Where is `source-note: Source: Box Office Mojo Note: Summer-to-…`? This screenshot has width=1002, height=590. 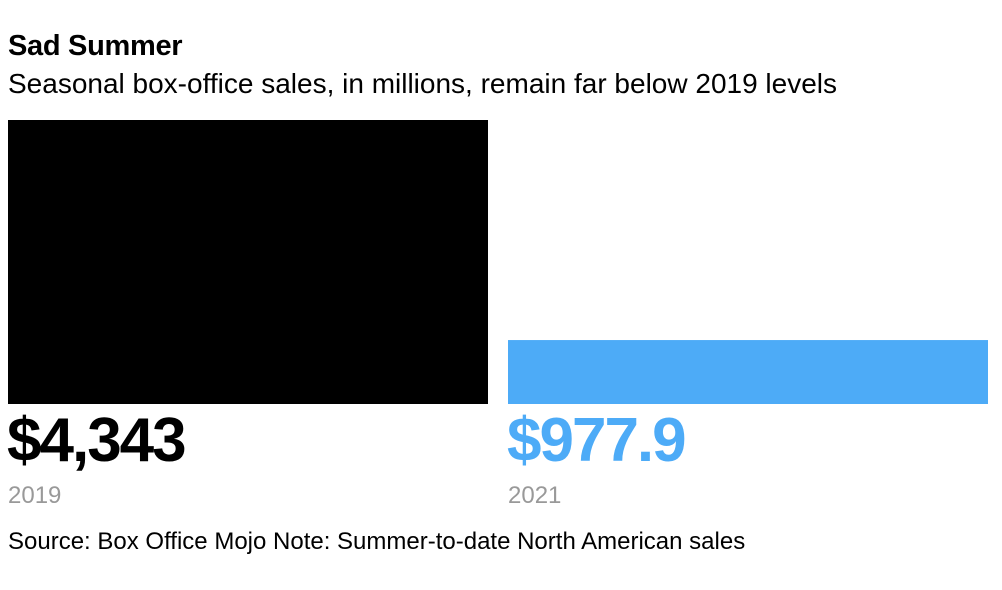 source-note: Source: Box Office Mojo Note: Summer-to-… is located at coordinates (377, 541).